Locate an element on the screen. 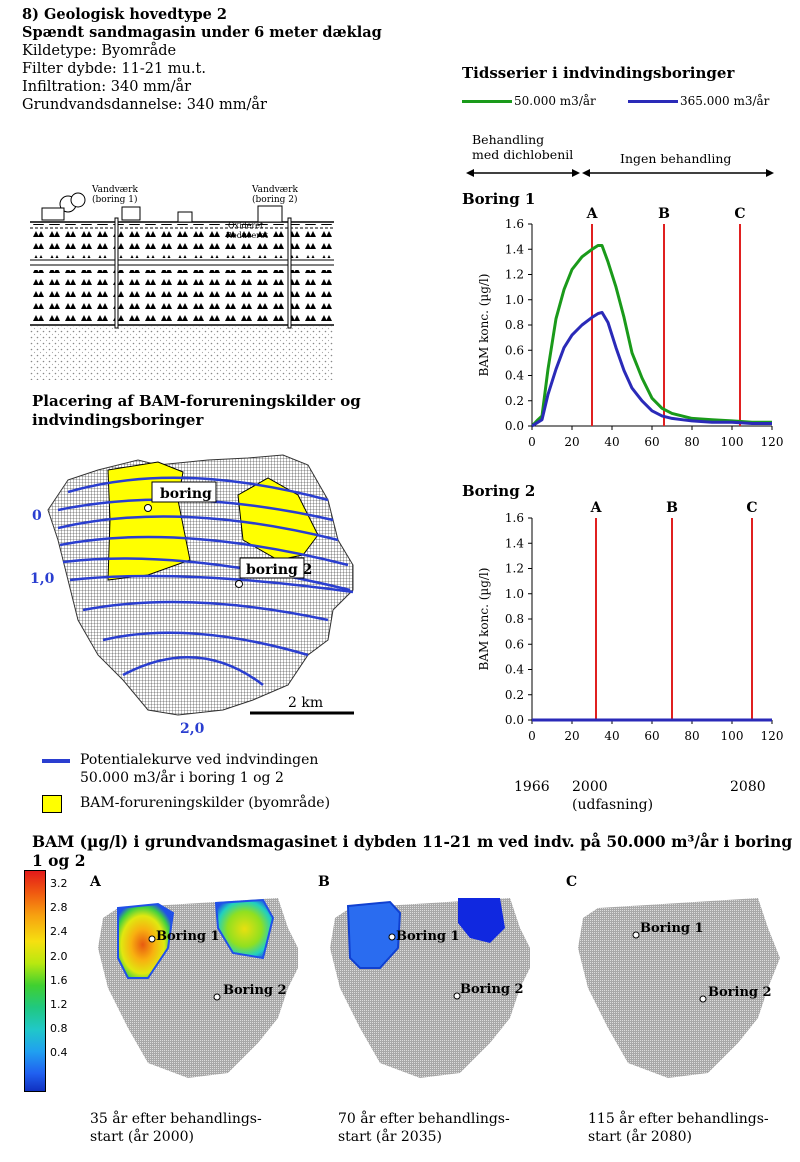 The height and width of the screenshot is (1162, 800). year-1966: 1966 is located at coordinates (532, 787).